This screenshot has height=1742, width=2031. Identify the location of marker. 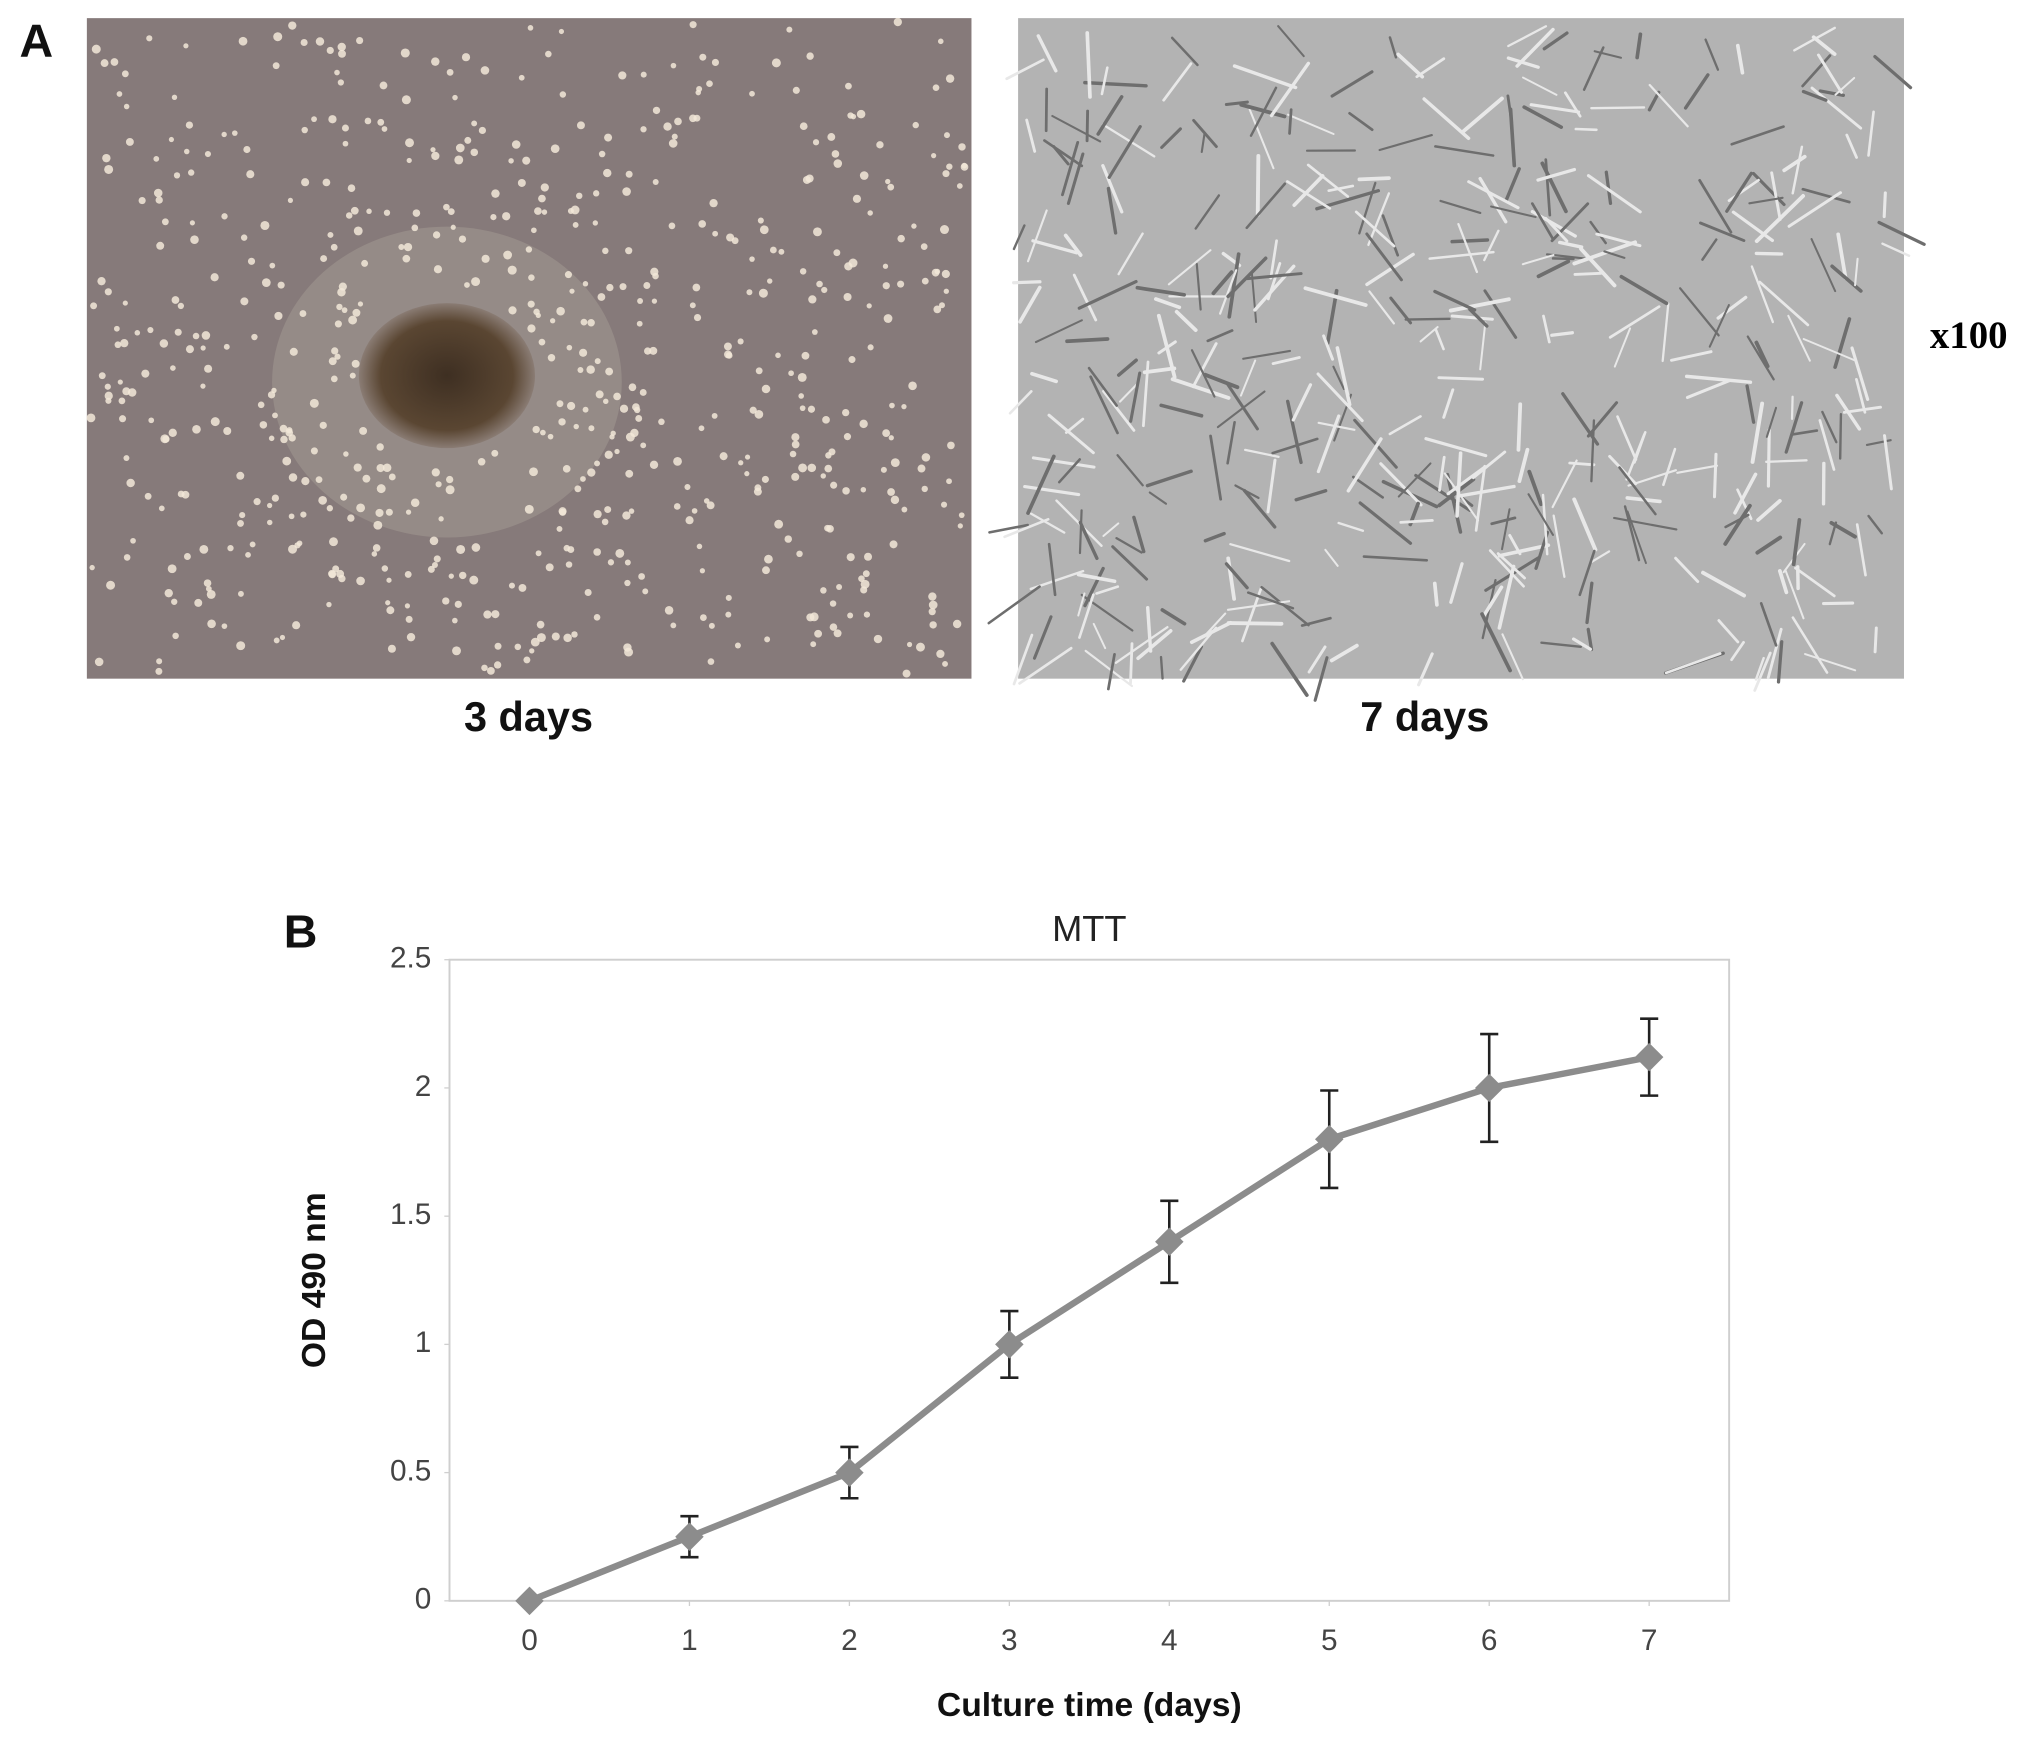
(1489, 1088).